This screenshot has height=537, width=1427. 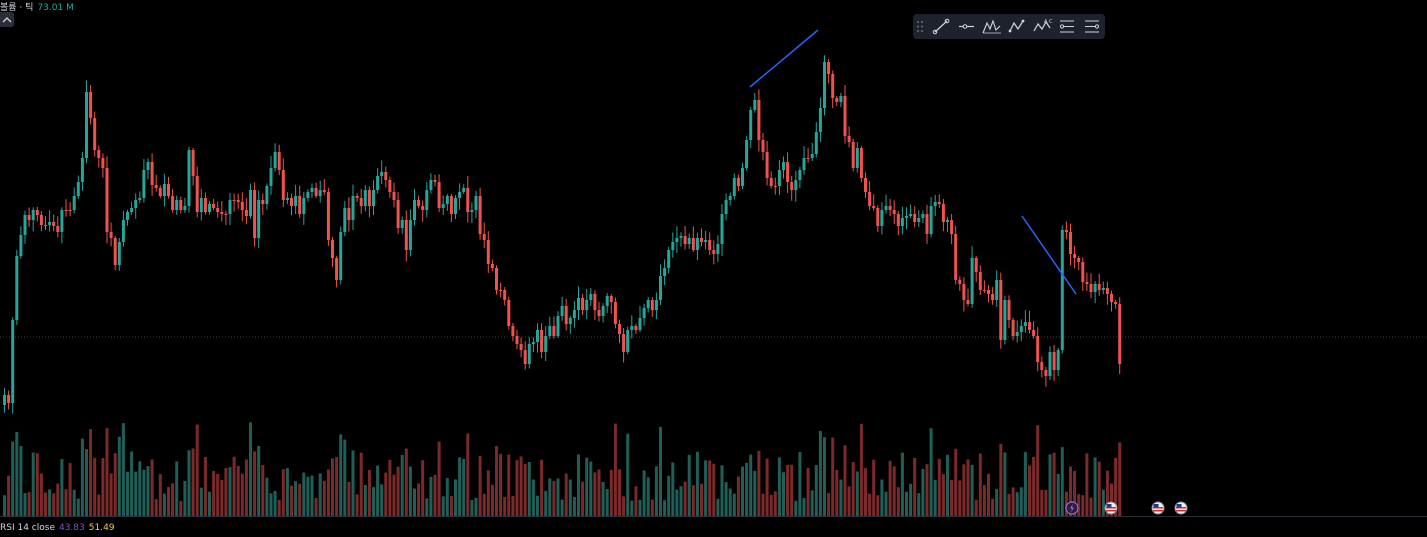 What do you see at coordinates (920, 26) in the screenshot?
I see `drag-grip-icon` at bounding box center [920, 26].